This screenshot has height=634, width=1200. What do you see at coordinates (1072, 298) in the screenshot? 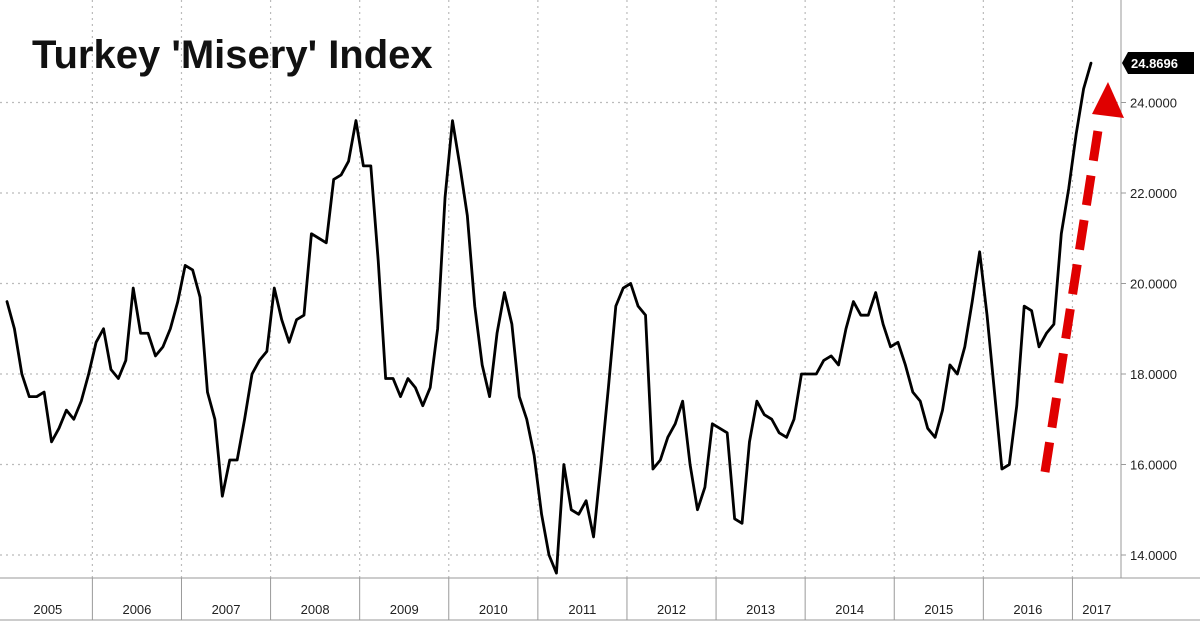
I see `trend-arrow-shaft` at bounding box center [1072, 298].